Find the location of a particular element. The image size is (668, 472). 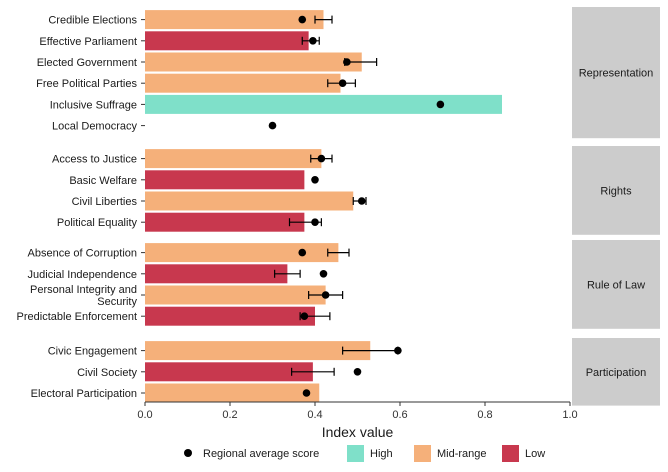

legend: Regional average score High Mid-range Low is located at coordinates (364, 453).